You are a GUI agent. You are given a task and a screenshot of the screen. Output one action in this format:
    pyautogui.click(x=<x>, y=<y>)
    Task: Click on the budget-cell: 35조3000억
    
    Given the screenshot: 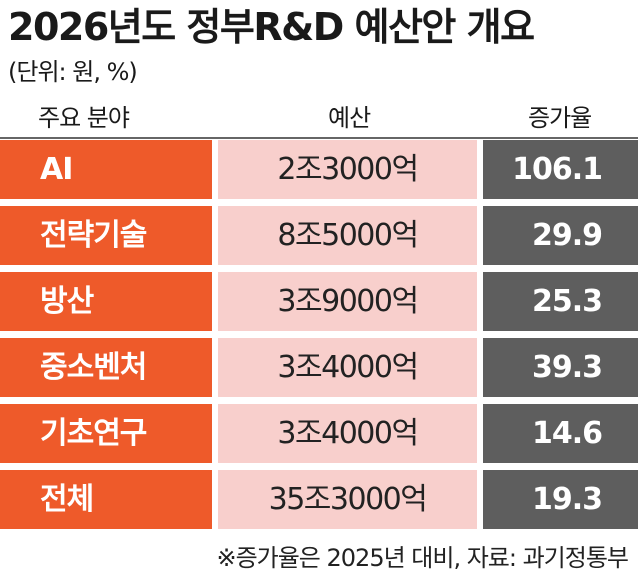 What is the action you would take?
    pyautogui.click(x=347, y=499)
    